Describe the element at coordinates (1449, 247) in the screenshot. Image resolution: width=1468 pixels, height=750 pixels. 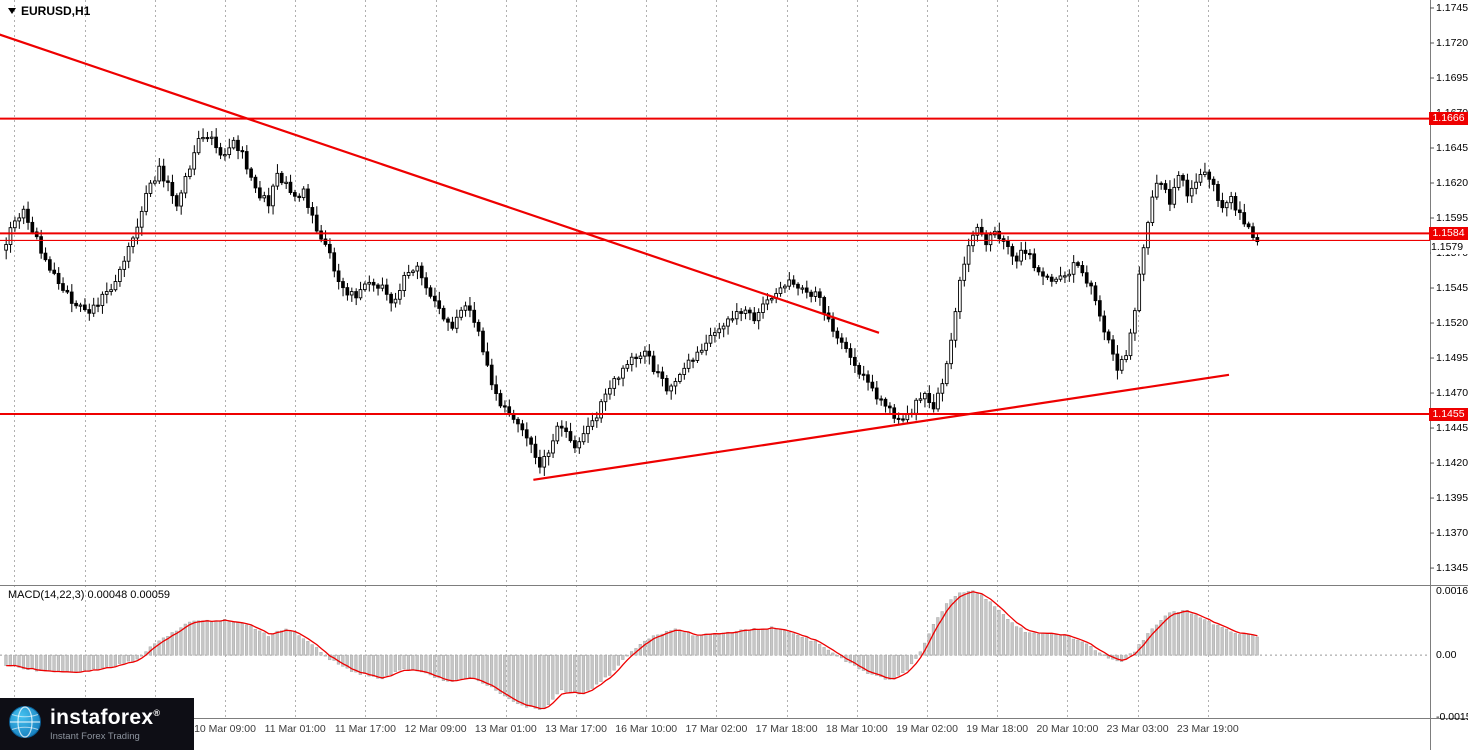
I see `current-price-label: 1.1579` at that location.